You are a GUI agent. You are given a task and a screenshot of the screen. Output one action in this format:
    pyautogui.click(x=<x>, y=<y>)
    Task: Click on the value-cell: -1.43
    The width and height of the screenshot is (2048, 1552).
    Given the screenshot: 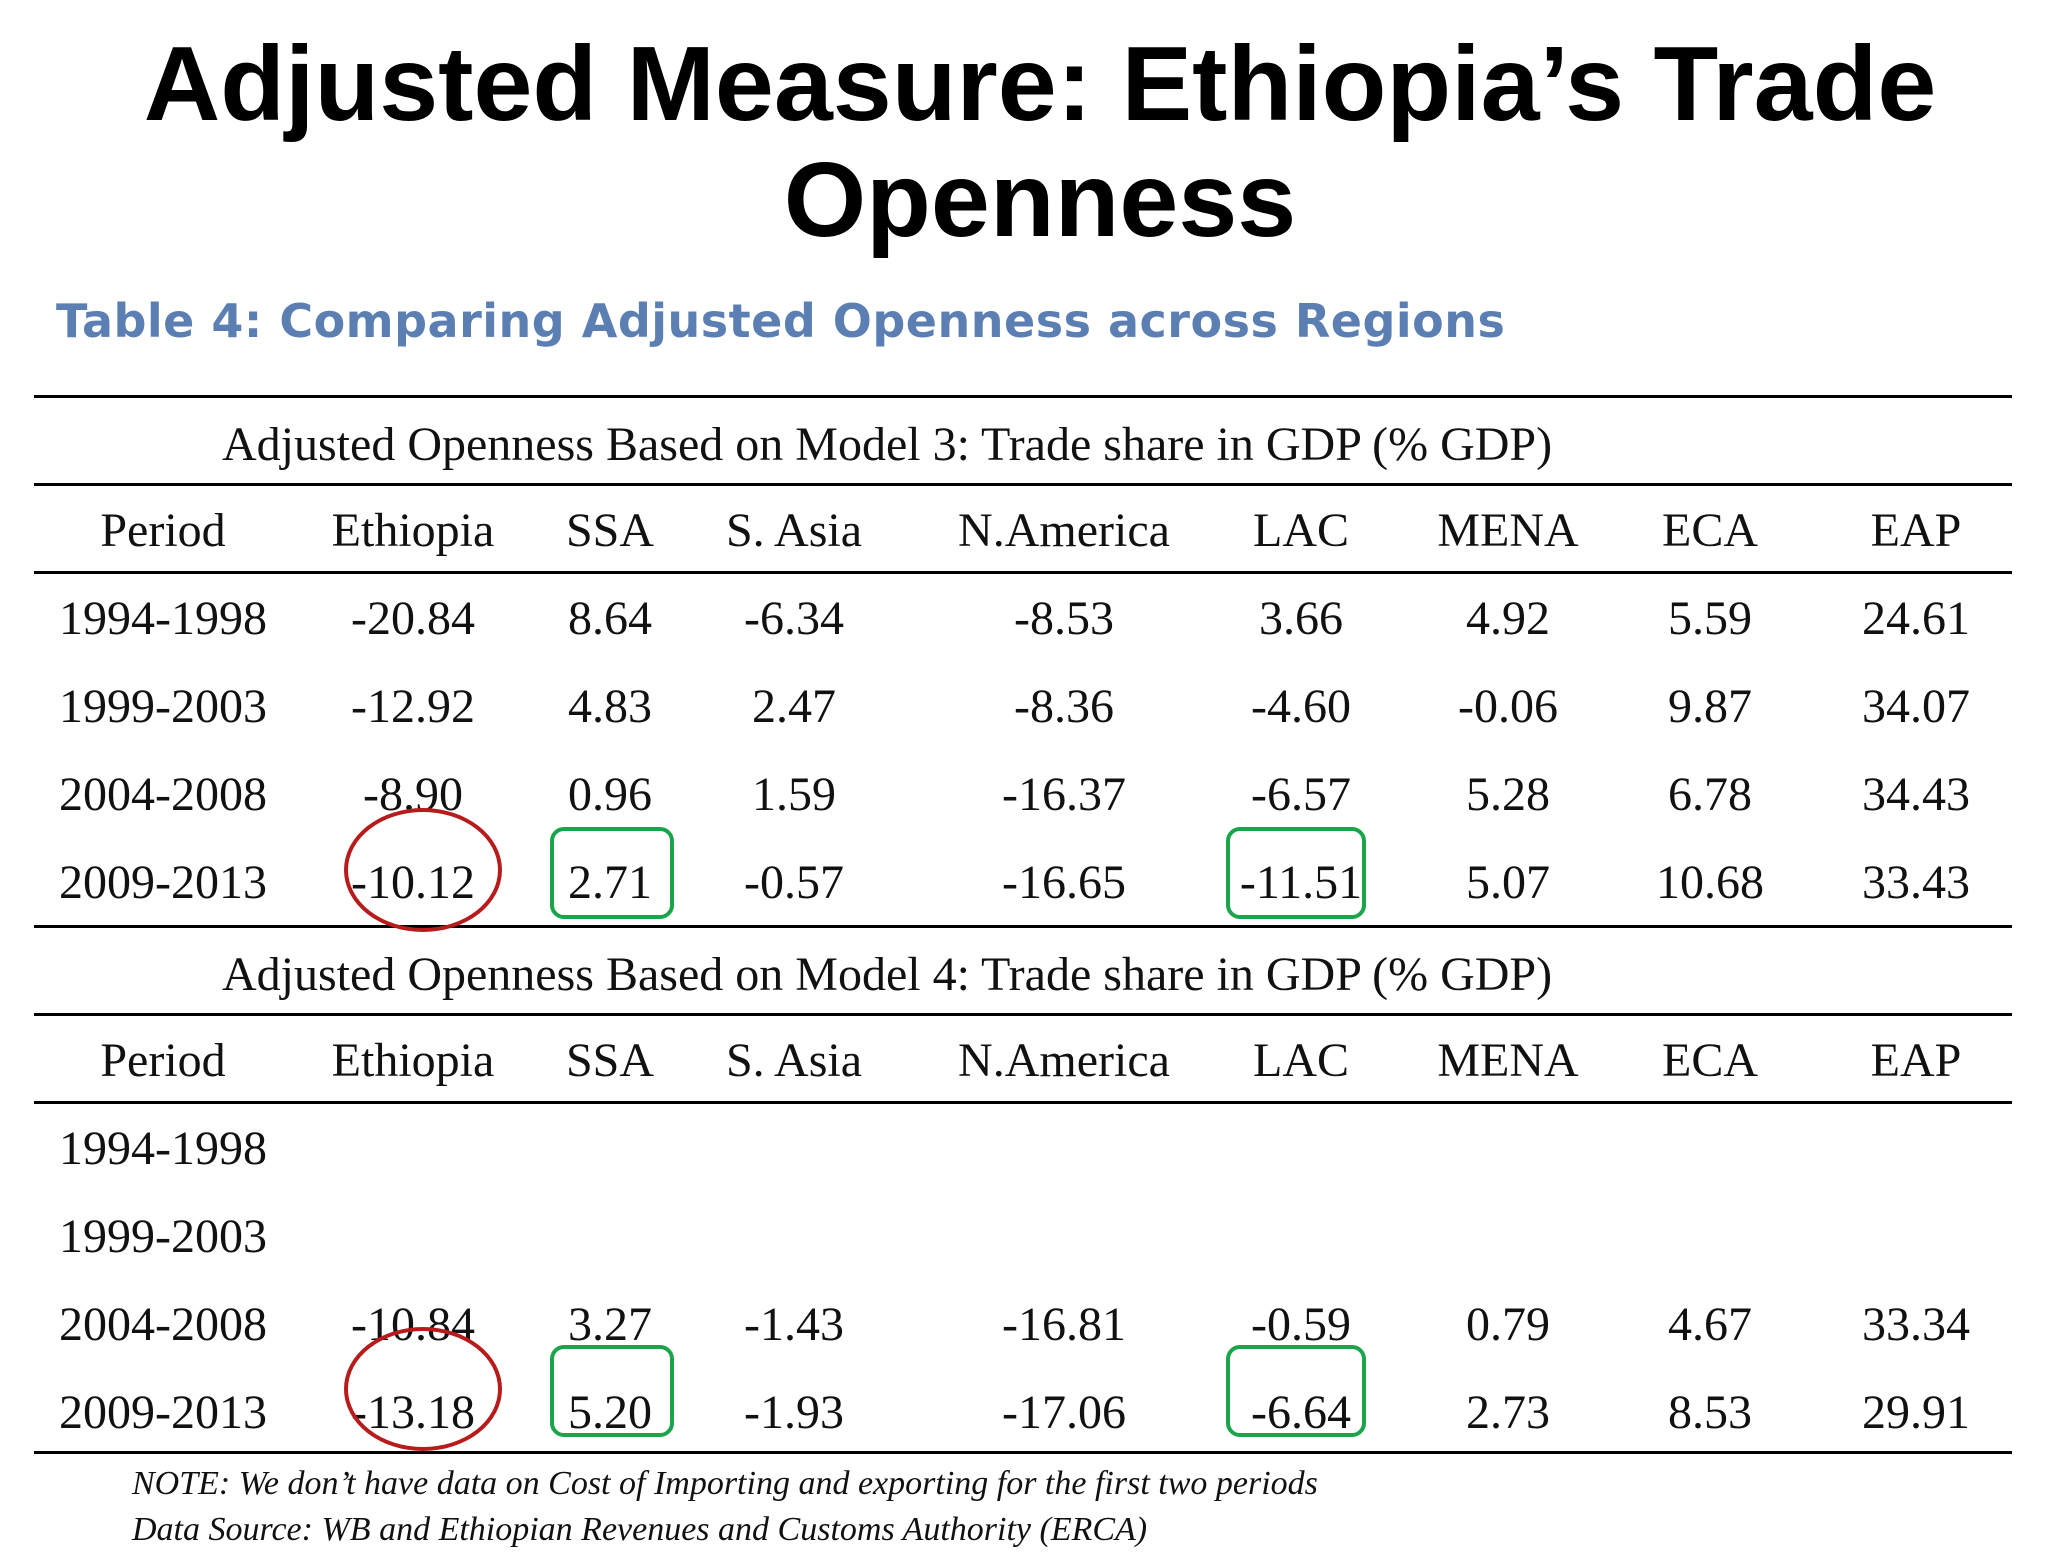 What is the action you would take?
    pyautogui.click(x=794, y=1324)
    